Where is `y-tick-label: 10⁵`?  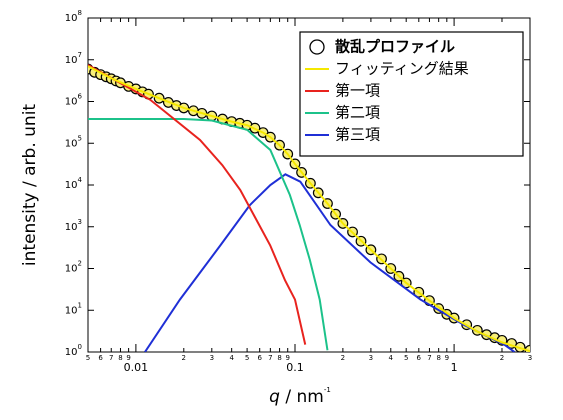
y-tick-label: 10⁵ is located at coordinates (73, 141).